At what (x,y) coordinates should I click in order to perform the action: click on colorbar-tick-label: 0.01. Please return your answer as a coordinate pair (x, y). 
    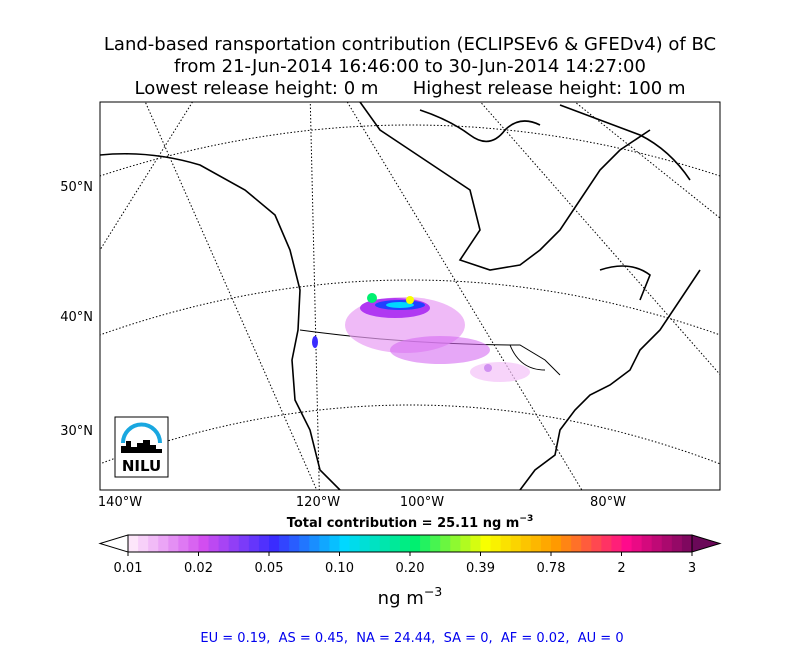
    Looking at the image, I should click on (128, 568).